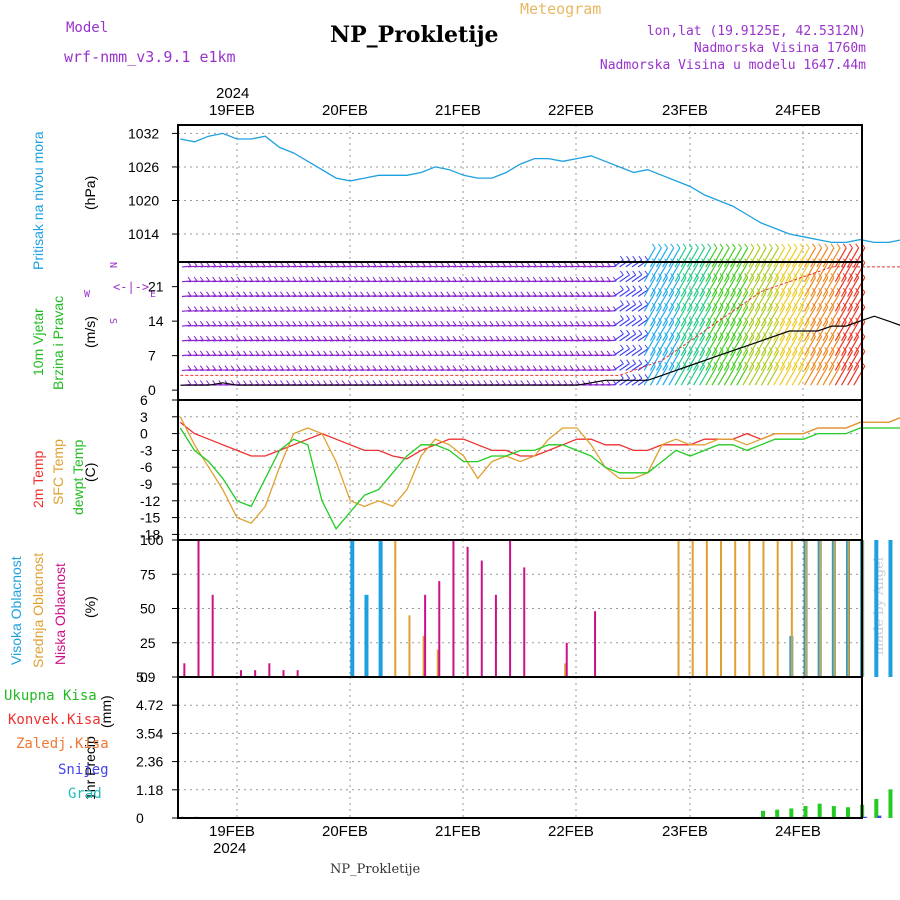 The image size is (900, 900). Describe the element at coordinates (85, 794) in the screenshot. I see `legend-hail: Grad` at that location.